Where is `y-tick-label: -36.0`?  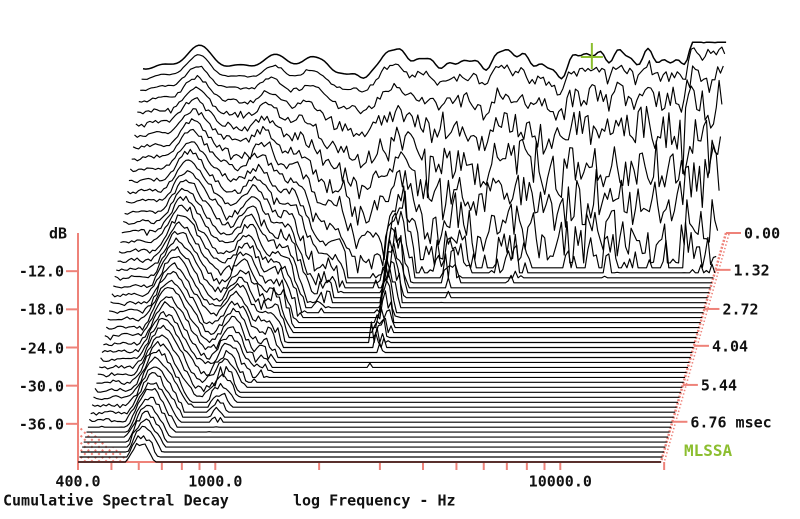
y-tick-label: -36.0 is located at coordinates (41, 424).